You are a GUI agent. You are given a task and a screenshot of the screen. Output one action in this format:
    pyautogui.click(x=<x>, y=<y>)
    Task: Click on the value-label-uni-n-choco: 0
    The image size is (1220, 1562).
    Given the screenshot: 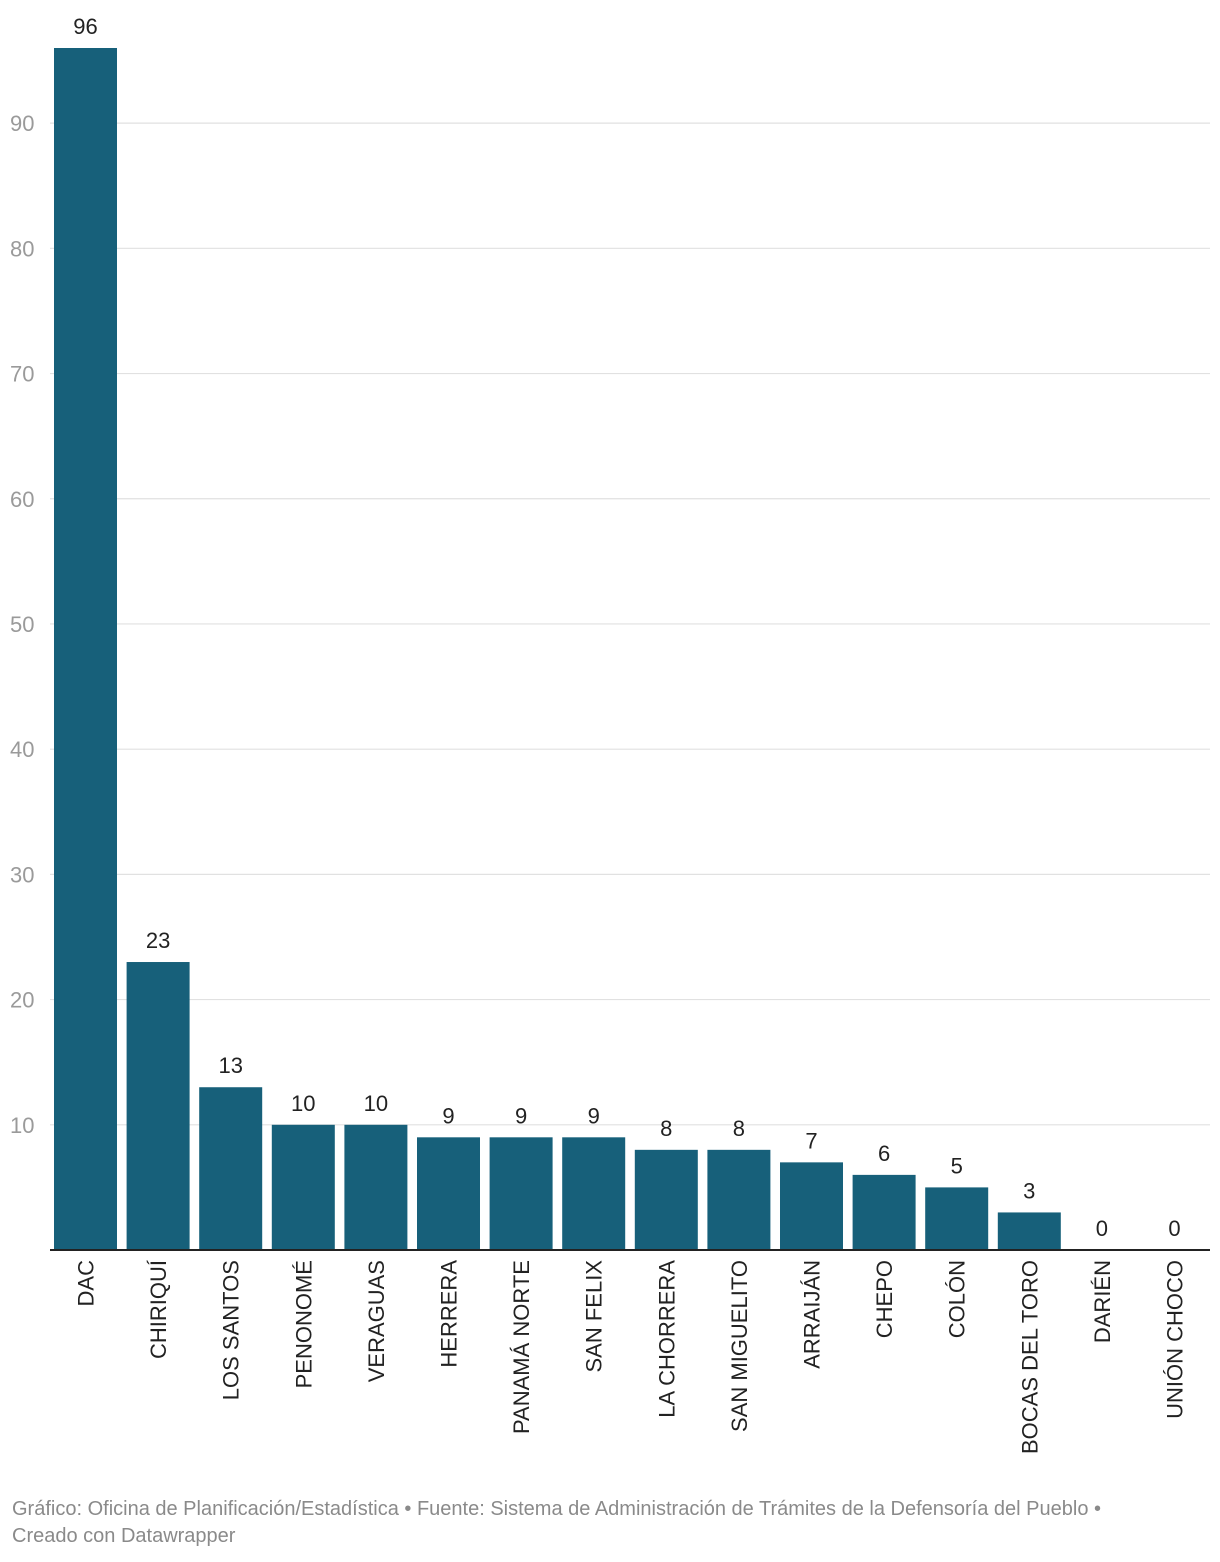 What is the action you would take?
    pyautogui.click(x=1174, y=1228)
    